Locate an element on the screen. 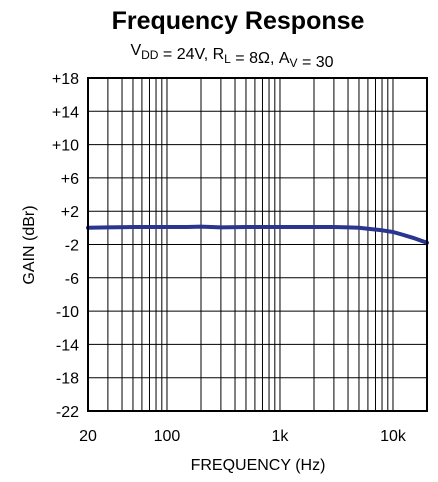  x-tick-label: 10k is located at coordinates (393, 436).